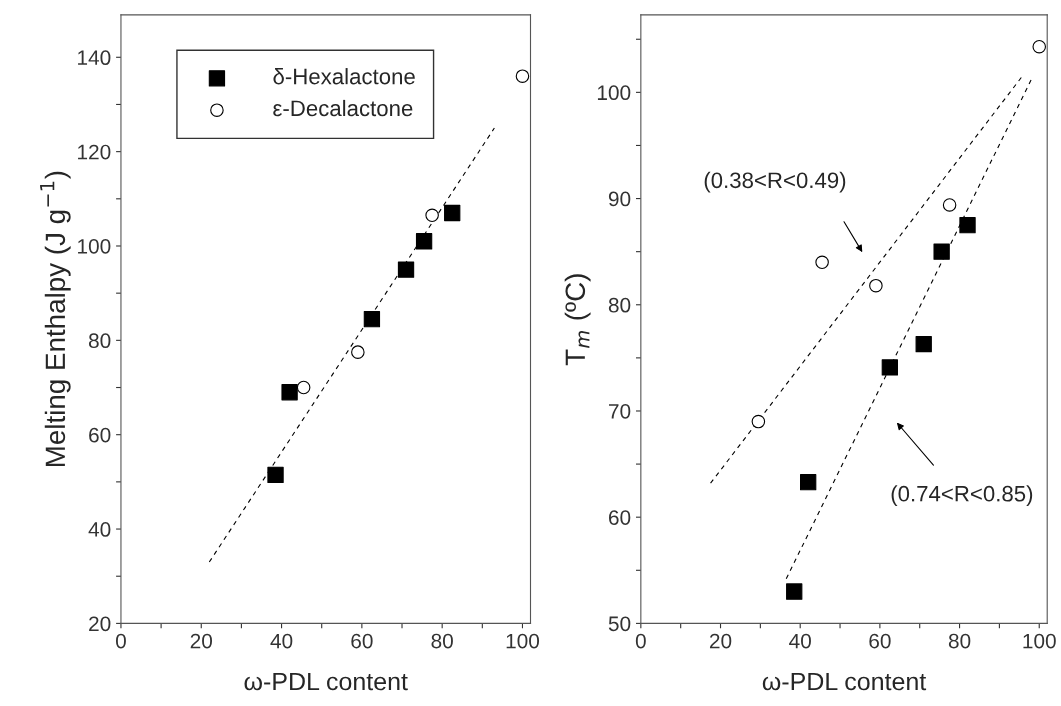 This screenshot has height=706, width=1061. I want to click on y-tick-label: 90, so click(619, 199).